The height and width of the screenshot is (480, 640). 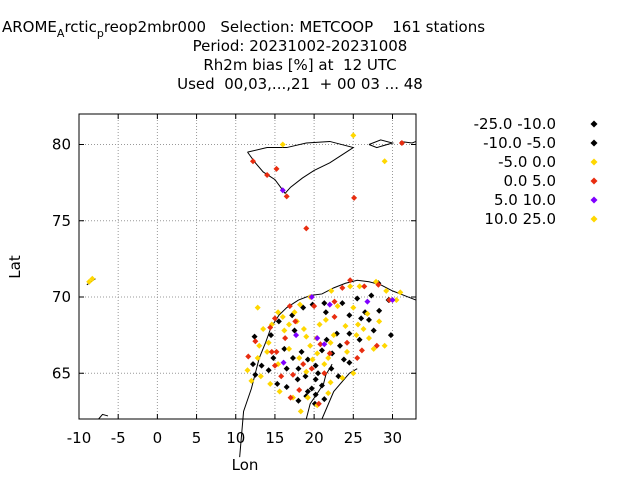 What do you see at coordinates (245, 465) in the screenshot?
I see `x-axis-label: Lon` at bounding box center [245, 465].